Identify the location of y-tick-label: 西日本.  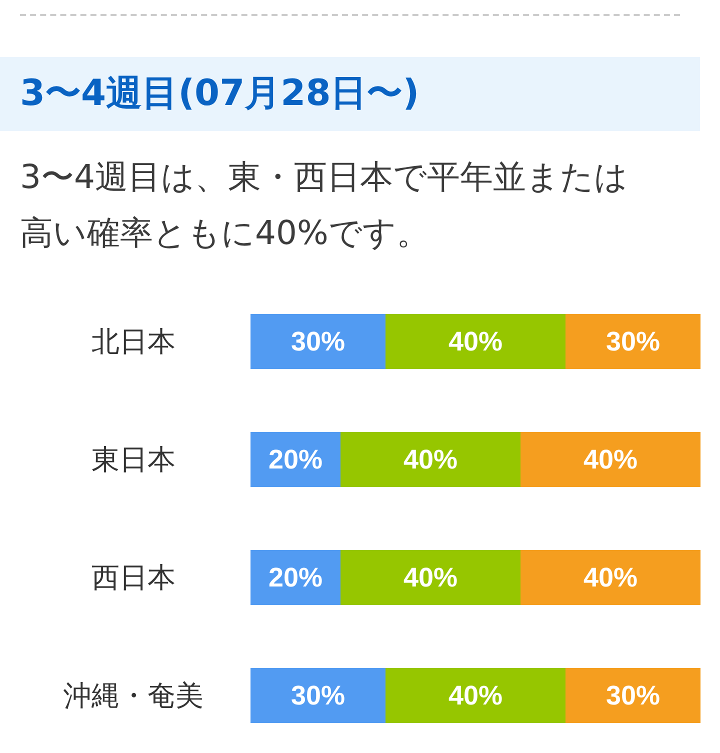
(134, 577).